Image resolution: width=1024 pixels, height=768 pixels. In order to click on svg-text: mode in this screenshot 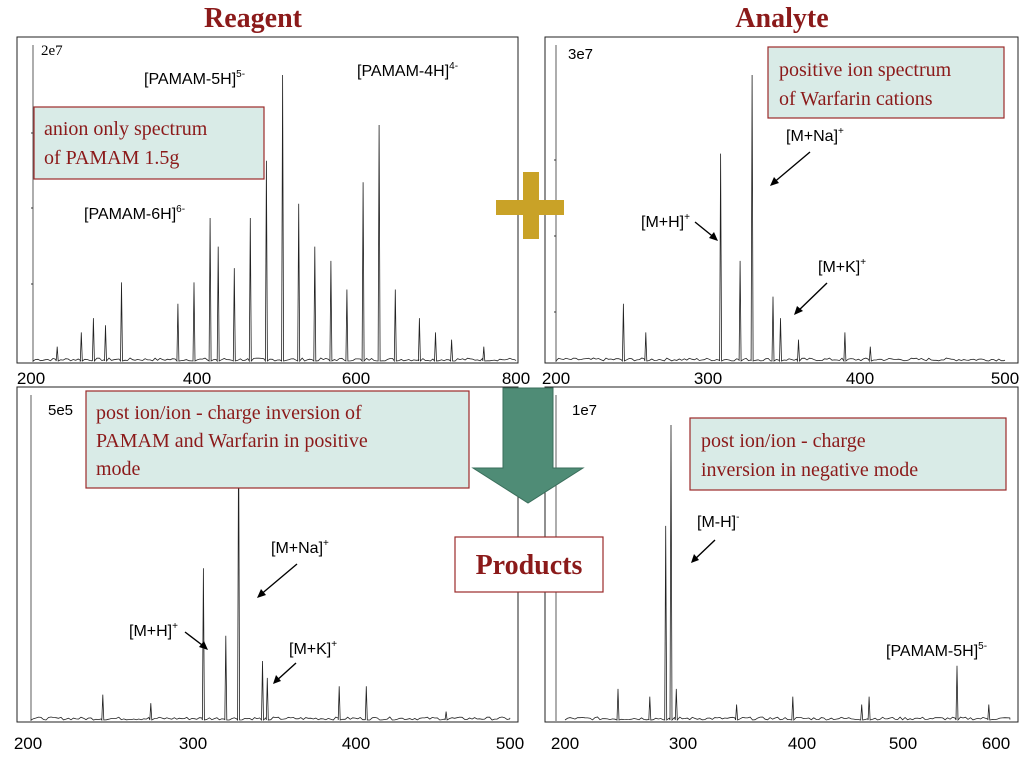, I will do `click(118, 469)`.